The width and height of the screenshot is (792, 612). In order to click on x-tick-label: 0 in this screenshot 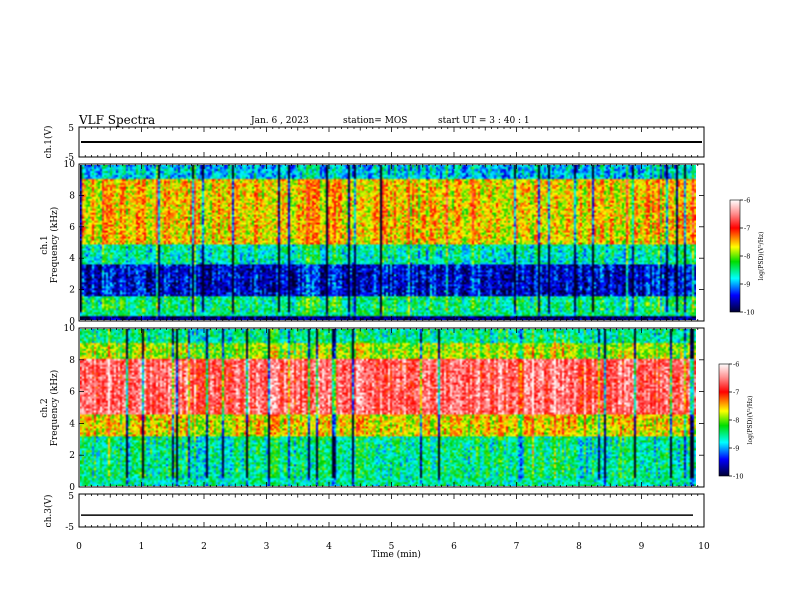, I will do `click(79, 547)`.